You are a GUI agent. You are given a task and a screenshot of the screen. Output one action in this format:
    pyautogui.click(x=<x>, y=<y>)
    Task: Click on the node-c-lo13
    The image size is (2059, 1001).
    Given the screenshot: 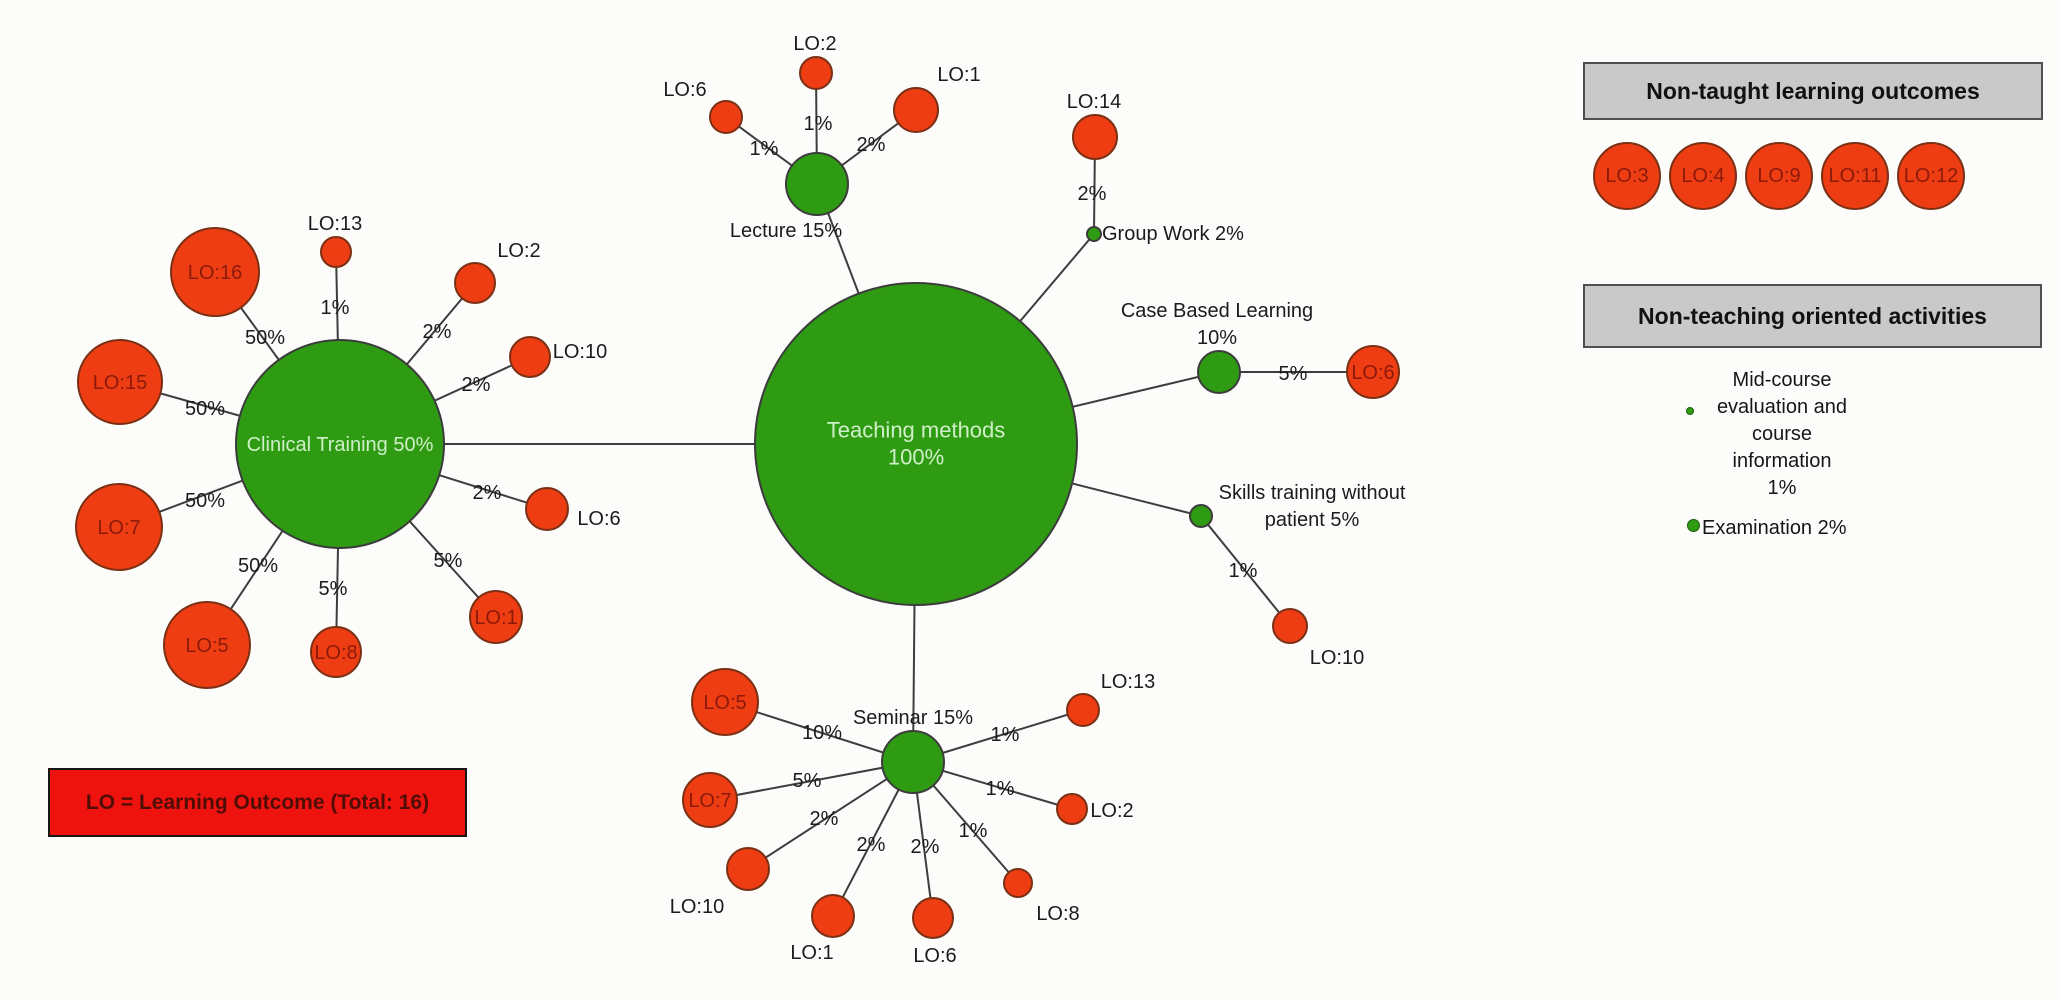 What is the action you would take?
    pyautogui.click(x=336, y=252)
    